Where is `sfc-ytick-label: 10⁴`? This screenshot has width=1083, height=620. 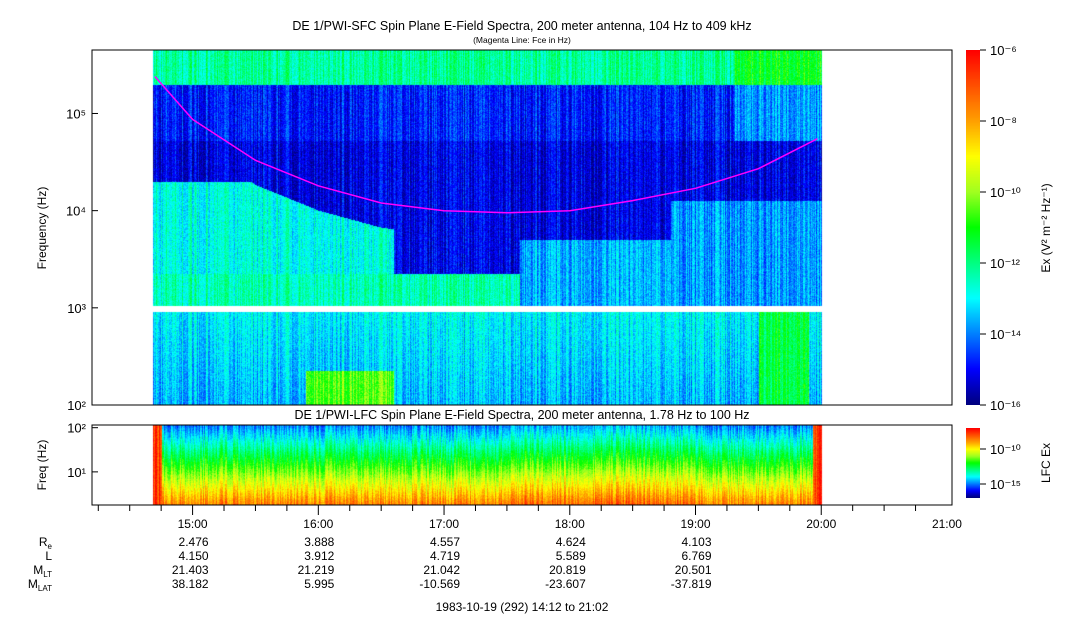 sfc-ytick-label: 10⁴ is located at coordinates (76, 211).